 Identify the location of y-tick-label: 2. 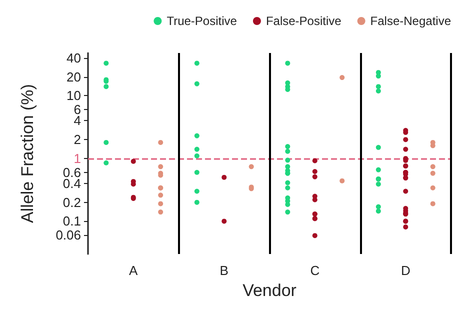
(77, 140).